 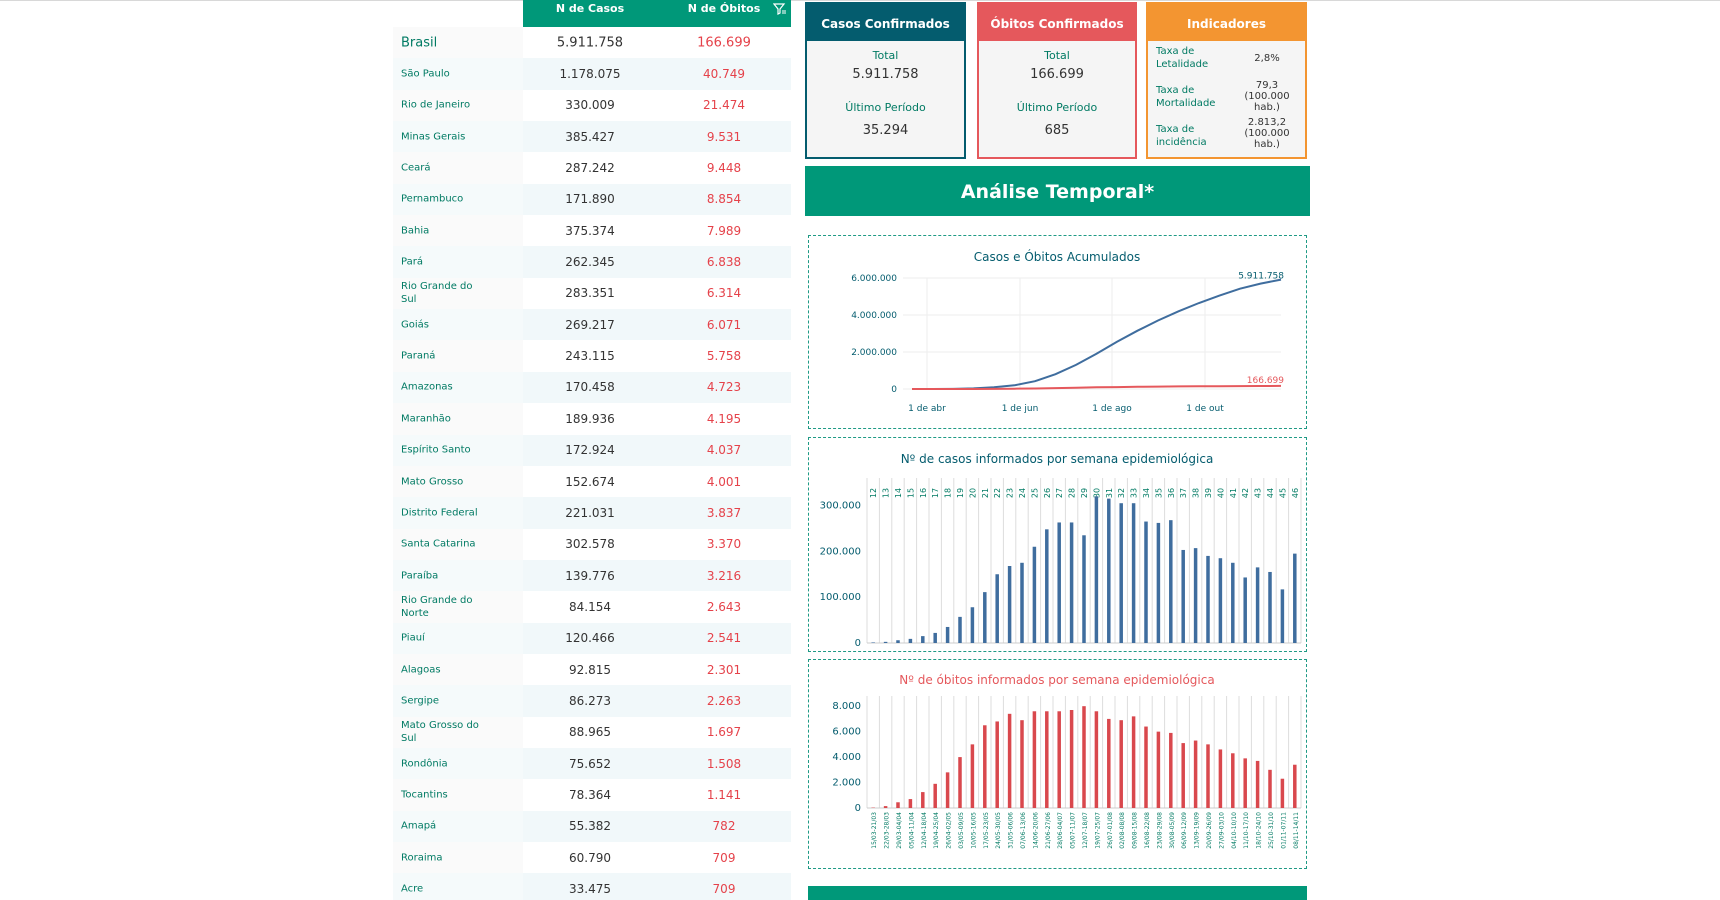 What do you see at coordinates (885, 55) in the screenshot?
I see `confirmed-total-label: Total` at bounding box center [885, 55].